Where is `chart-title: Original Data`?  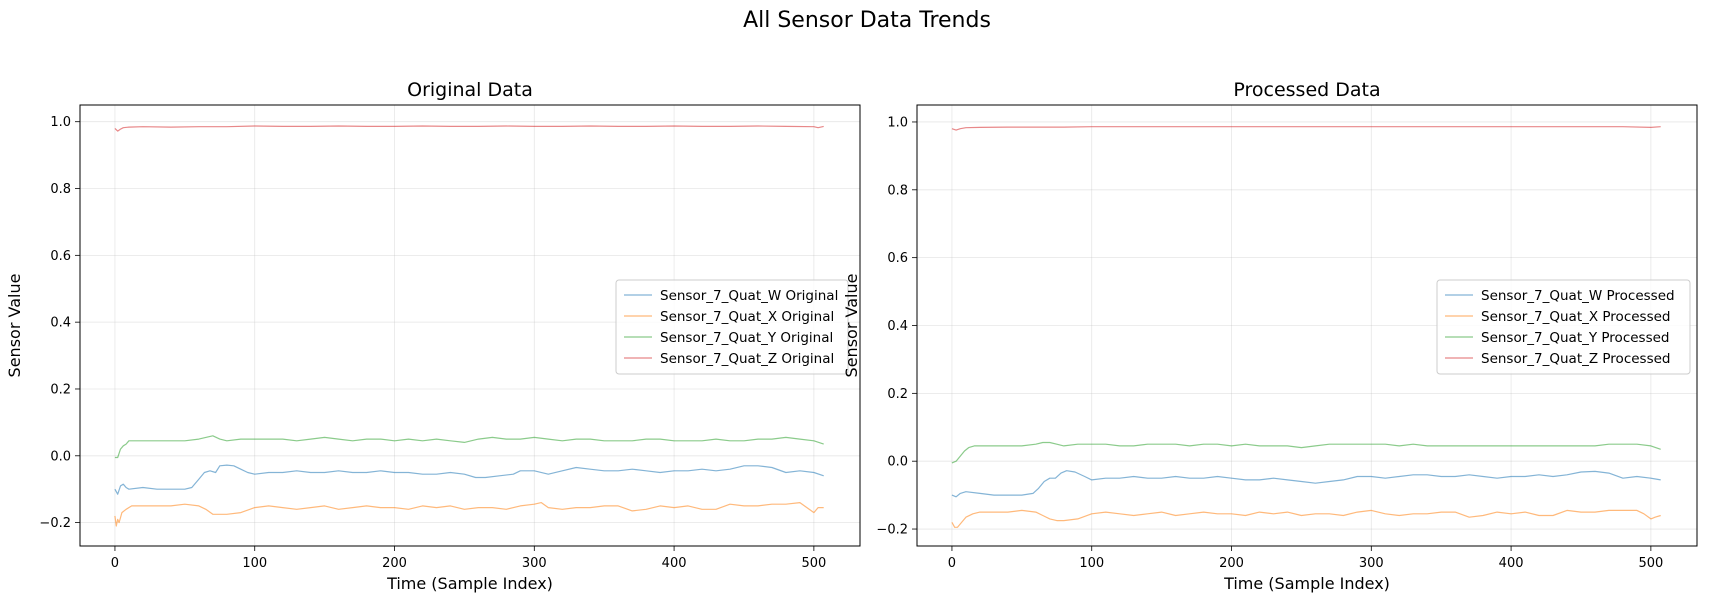
chart-title: Original Data is located at coordinates (470, 90).